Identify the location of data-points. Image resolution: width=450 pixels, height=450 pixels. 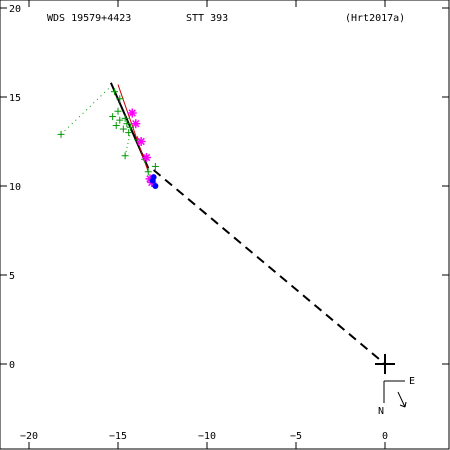
(108, 138).